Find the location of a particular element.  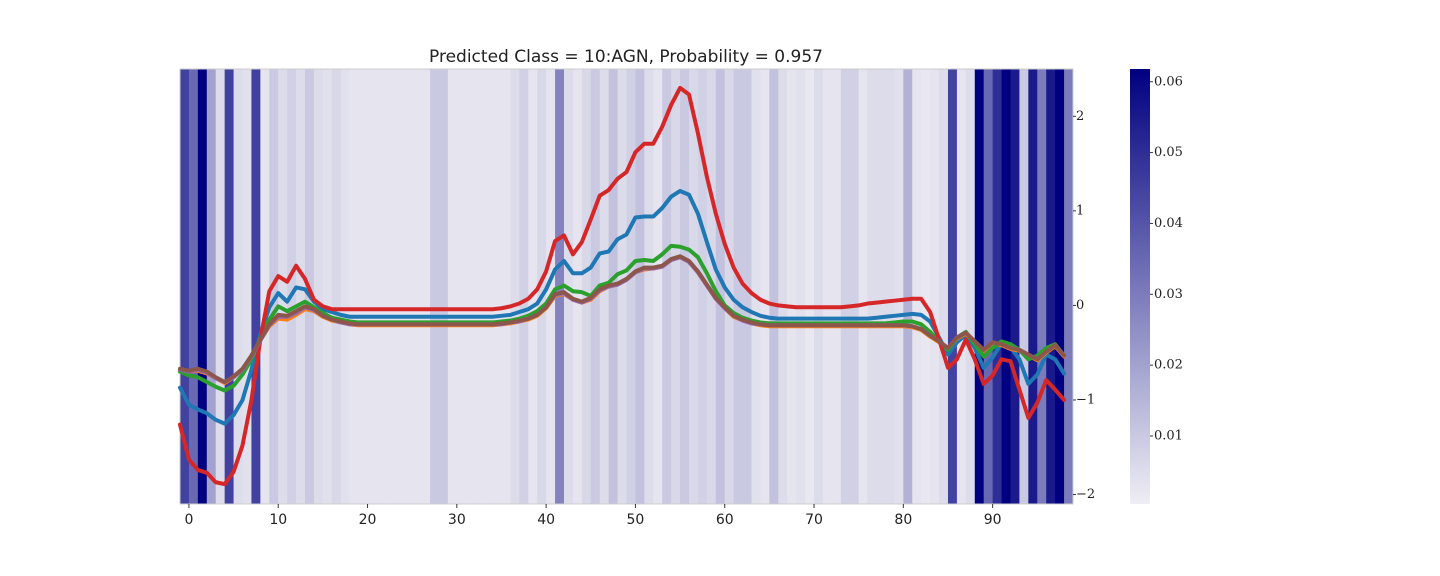

colorbar-tick-label: 0.02 is located at coordinates (1168, 365).